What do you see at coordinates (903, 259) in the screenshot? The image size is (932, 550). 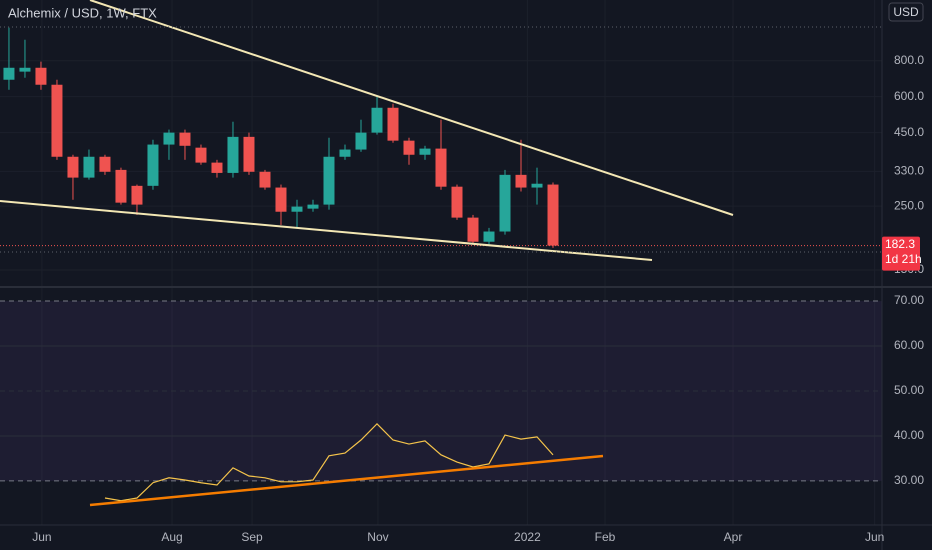 I see `countdown-label: 1d 21h` at bounding box center [903, 259].